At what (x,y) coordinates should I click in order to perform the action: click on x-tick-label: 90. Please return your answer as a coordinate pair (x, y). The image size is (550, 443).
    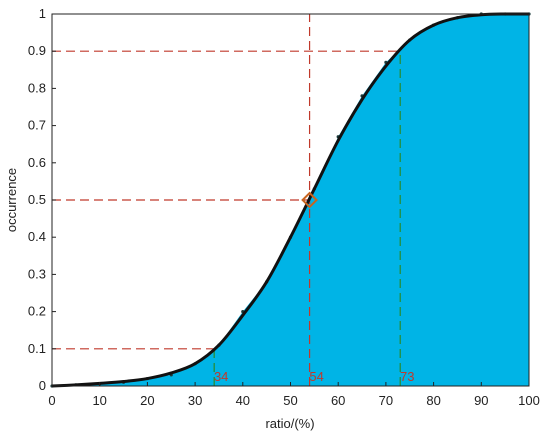
    Looking at the image, I should click on (481, 400).